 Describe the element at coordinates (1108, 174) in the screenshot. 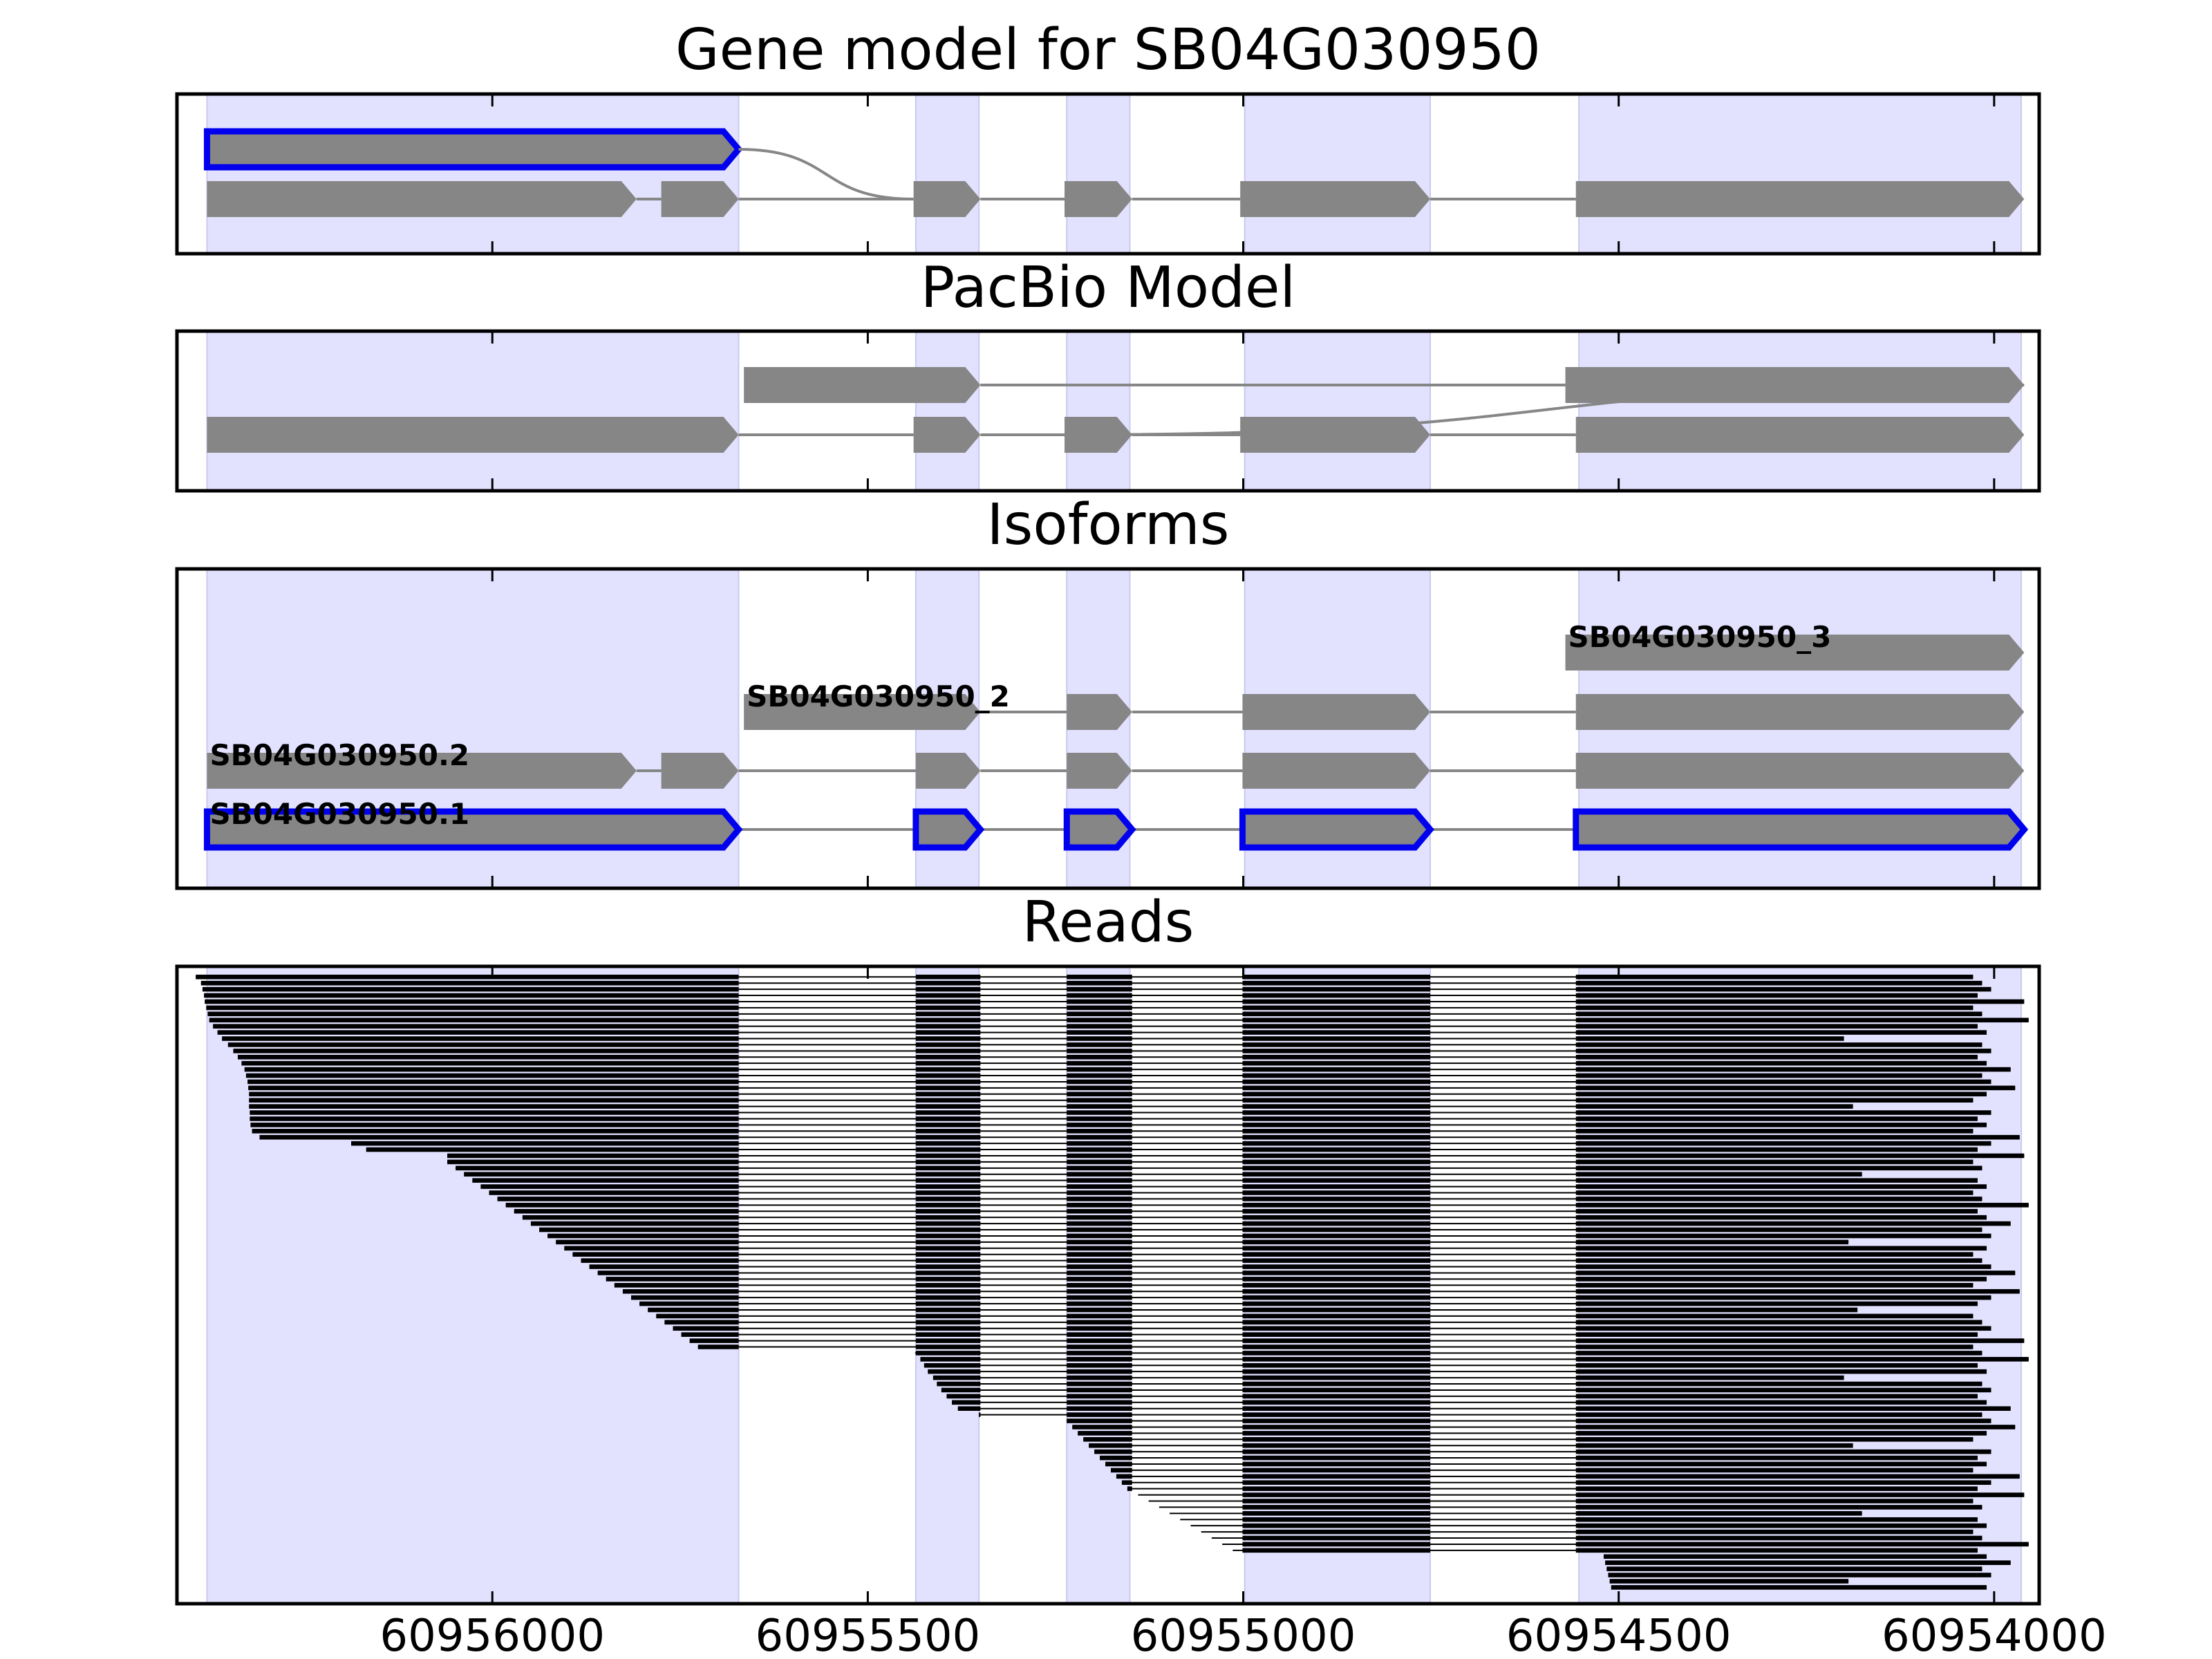

I see `axes-frame` at that location.